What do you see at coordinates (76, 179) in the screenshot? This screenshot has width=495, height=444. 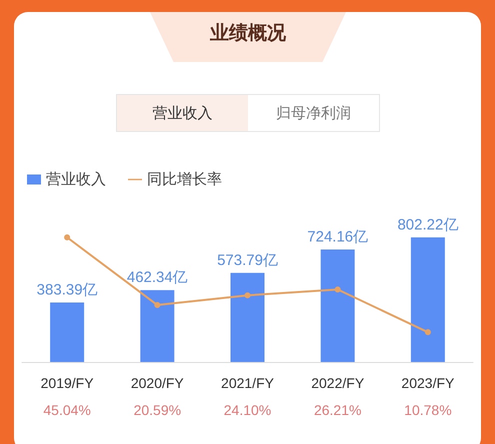 I see `legend-label: 营业收入` at bounding box center [76, 179].